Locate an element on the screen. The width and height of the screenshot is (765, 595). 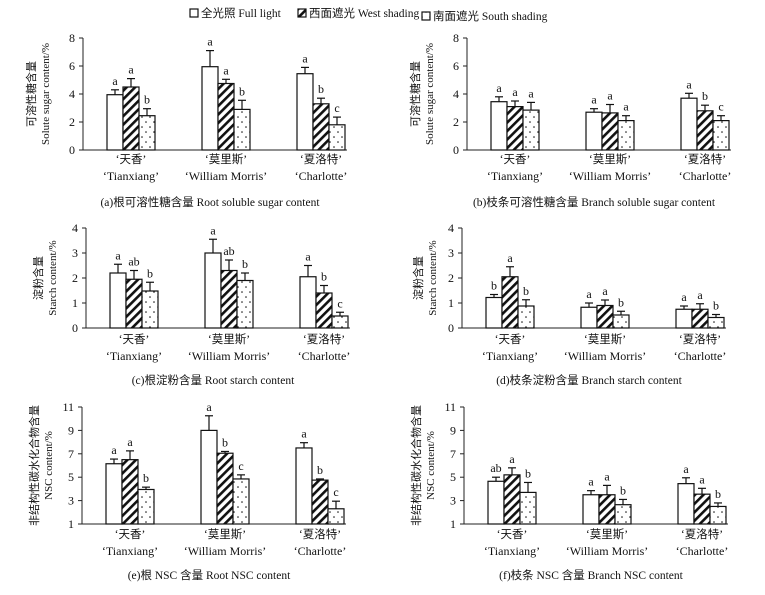
y-tick-label: 5 is located at coordinates (71, 477).